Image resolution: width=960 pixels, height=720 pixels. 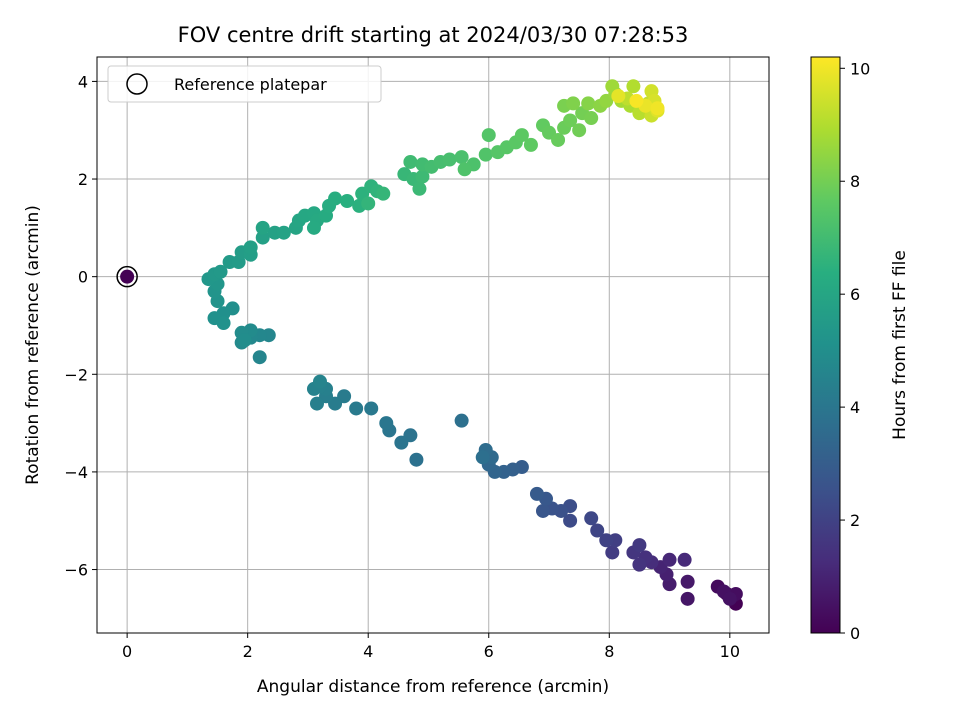 I want to click on y-tick-label: 4, so click(x=83, y=81).